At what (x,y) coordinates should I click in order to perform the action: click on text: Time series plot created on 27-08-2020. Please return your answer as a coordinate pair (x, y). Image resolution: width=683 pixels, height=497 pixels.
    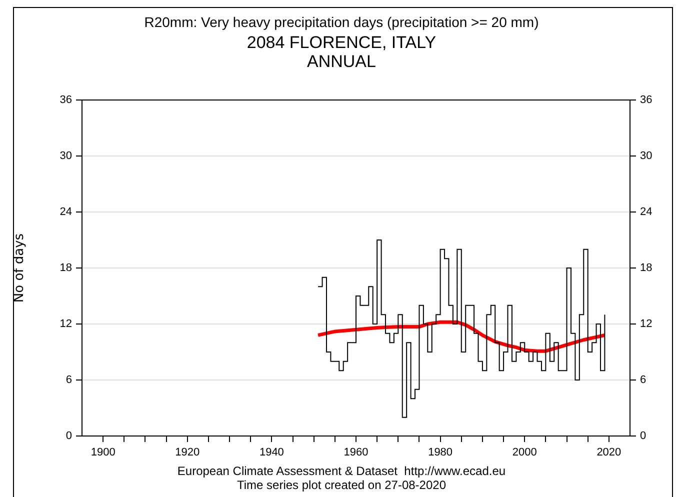
    Looking at the image, I should click on (341, 485).